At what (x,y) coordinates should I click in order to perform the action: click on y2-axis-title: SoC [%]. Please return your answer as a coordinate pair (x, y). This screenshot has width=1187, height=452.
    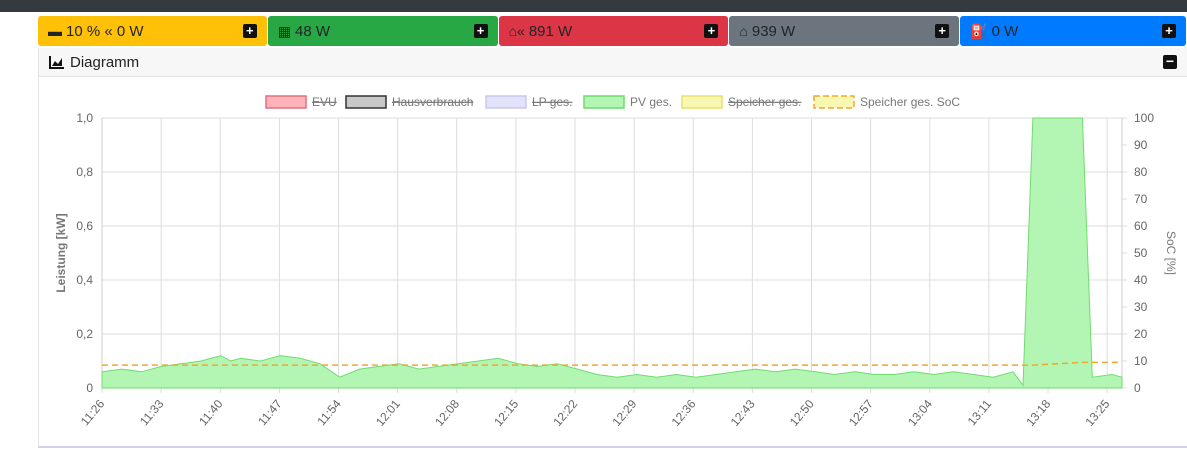
    Looking at the image, I should click on (1171, 253).